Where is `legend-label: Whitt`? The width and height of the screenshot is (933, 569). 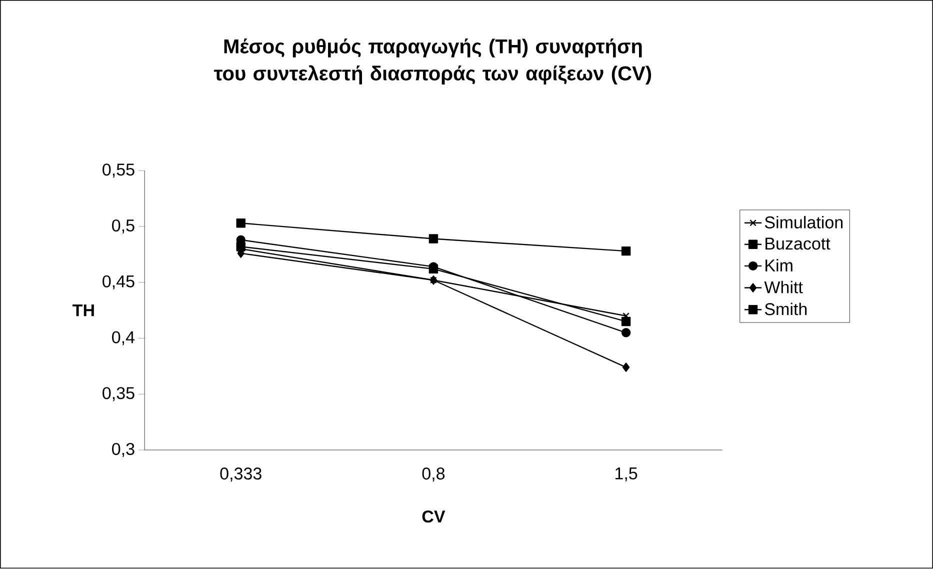
legend-label: Whitt is located at coordinates (783, 287).